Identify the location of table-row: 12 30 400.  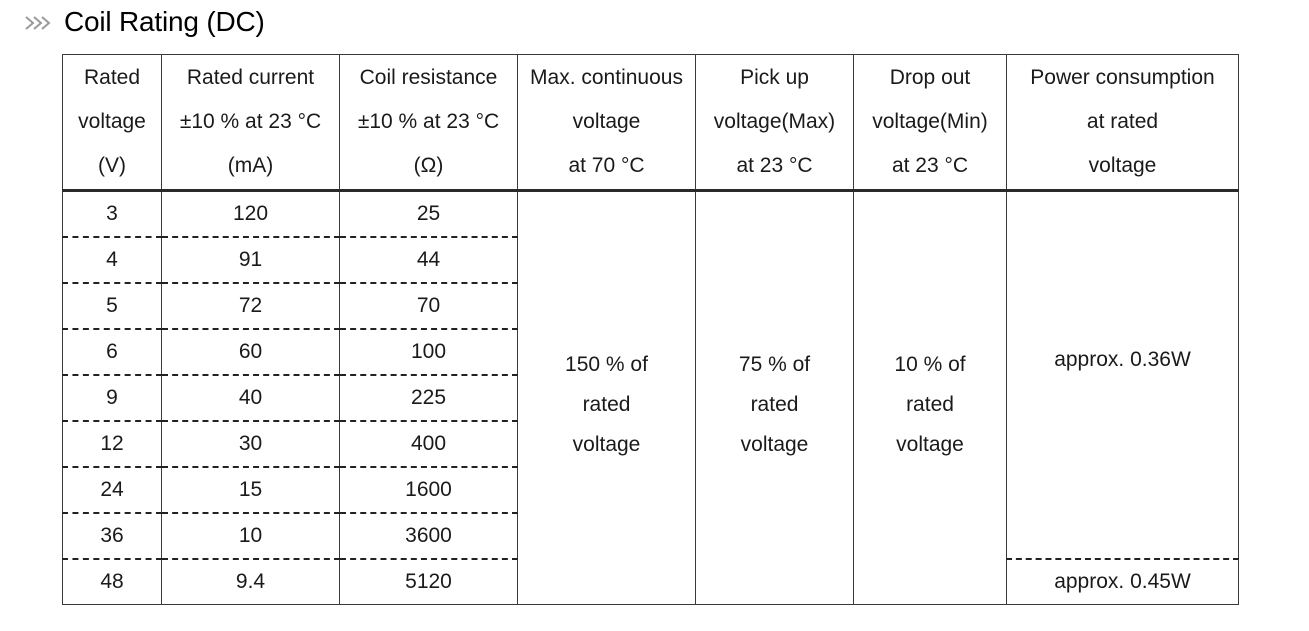
(650, 444).